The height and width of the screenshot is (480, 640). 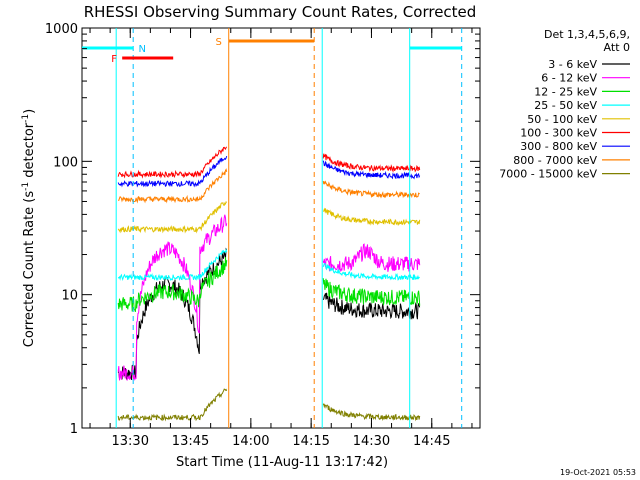 What do you see at coordinates (141, 49) in the screenshot?
I see `annotation-label-n: N` at bounding box center [141, 49].